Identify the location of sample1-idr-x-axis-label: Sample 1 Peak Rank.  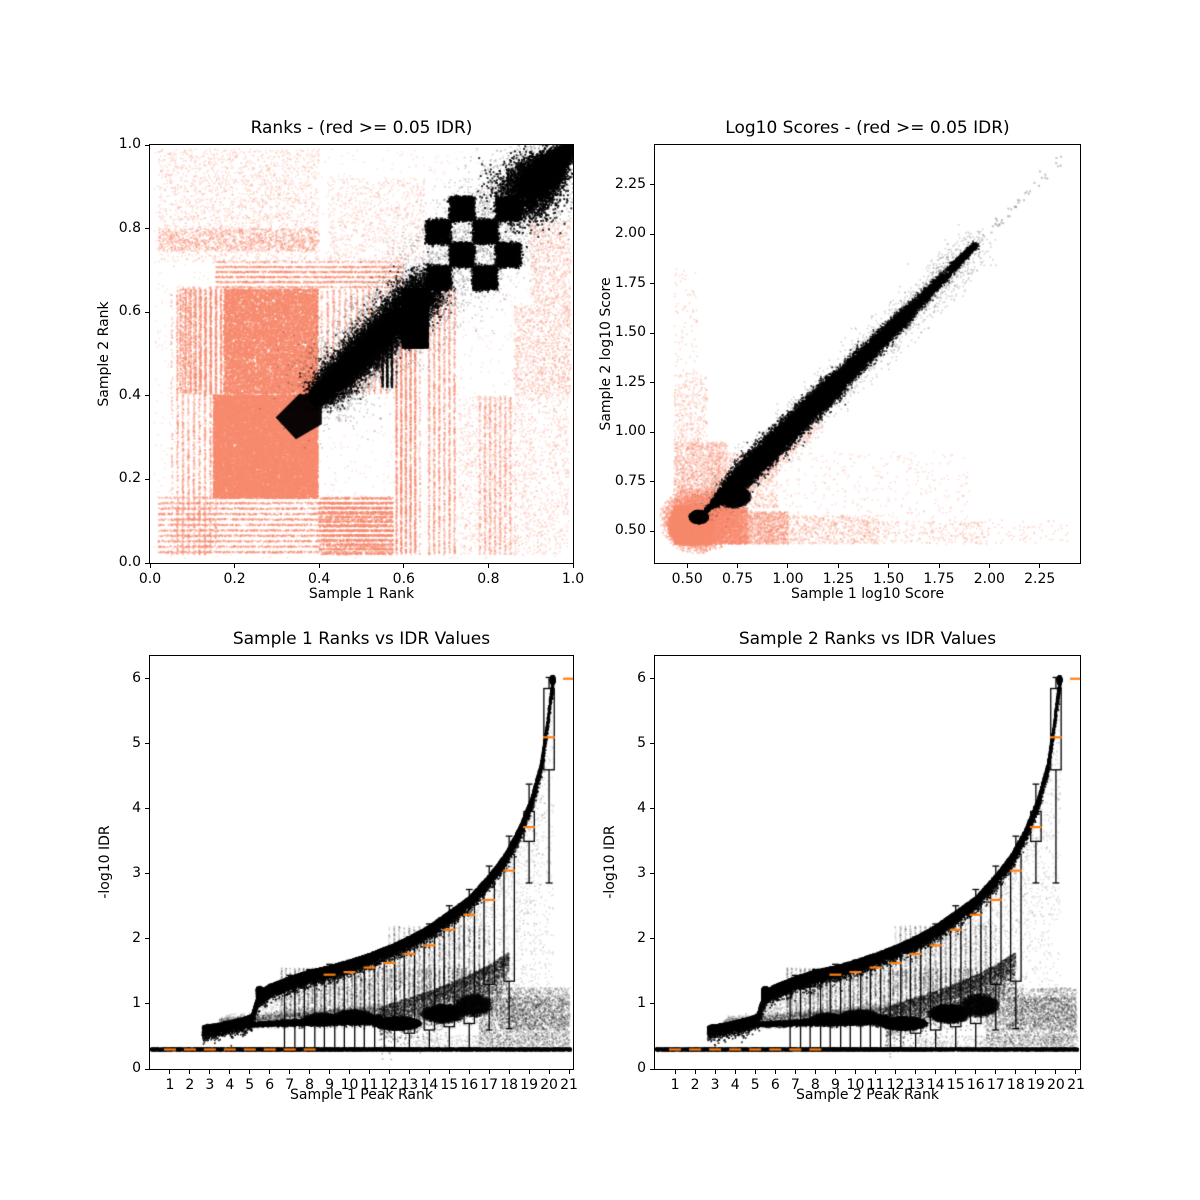
(361, 1095).